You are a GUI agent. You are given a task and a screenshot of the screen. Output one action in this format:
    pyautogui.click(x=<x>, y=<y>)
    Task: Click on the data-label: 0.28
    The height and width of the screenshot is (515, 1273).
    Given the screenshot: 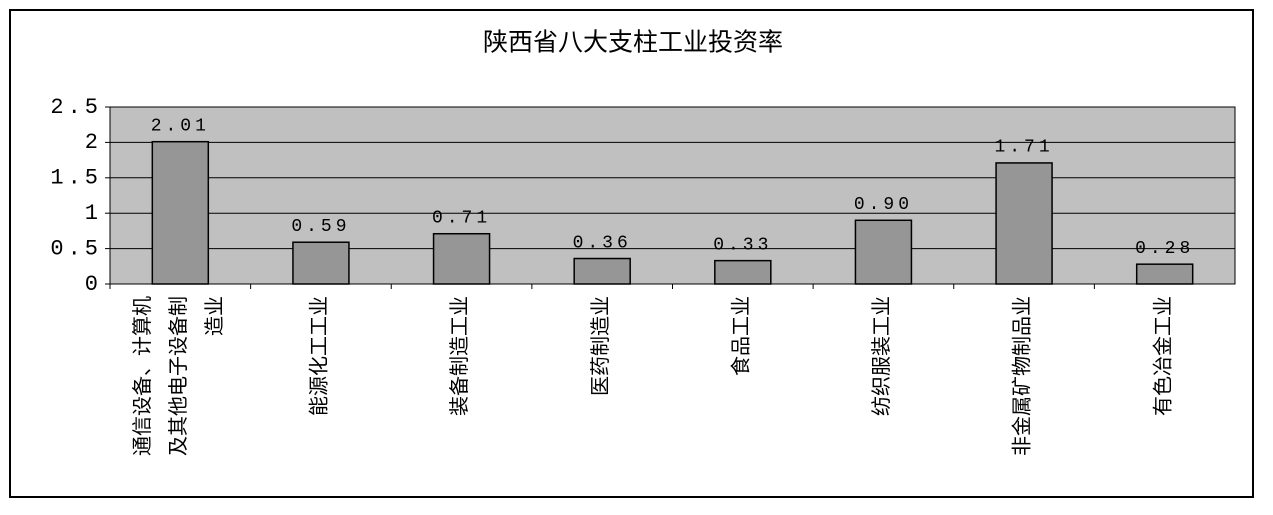 What is the action you would take?
    pyautogui.click(x=1164, y=249)
    